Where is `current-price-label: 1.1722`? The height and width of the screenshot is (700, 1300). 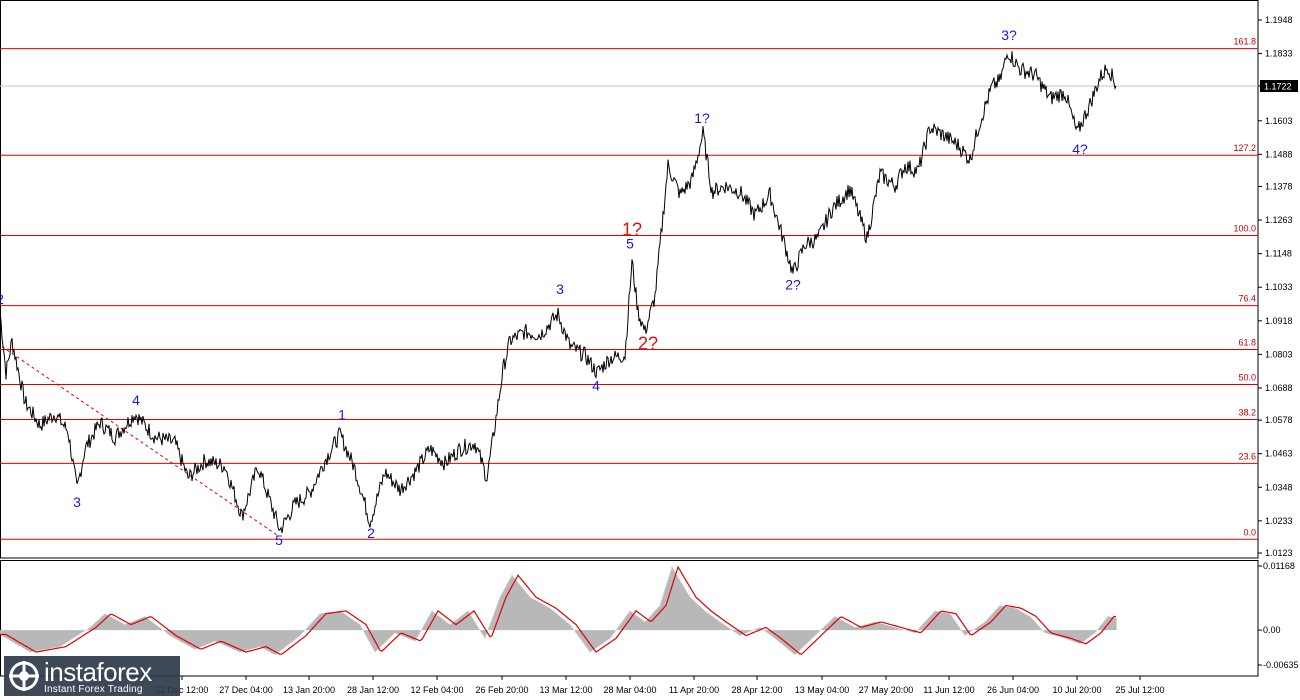 current-price-label: 1.1722 is located at coordinates (1278, 87).